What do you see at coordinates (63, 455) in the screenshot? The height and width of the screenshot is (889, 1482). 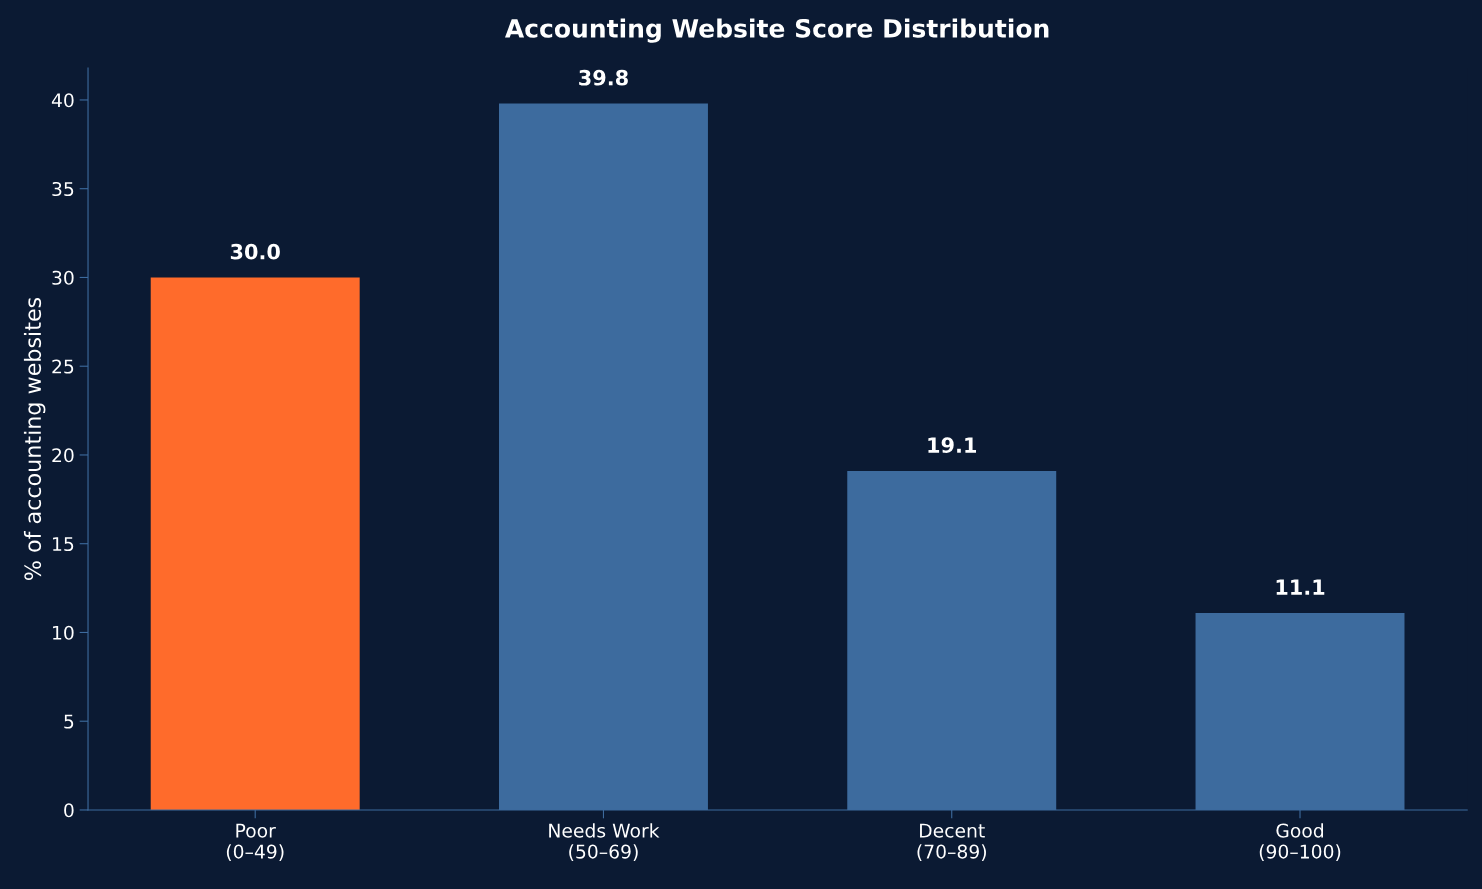 I see `y-tick-label: 20` at bounding box center [63, 455].